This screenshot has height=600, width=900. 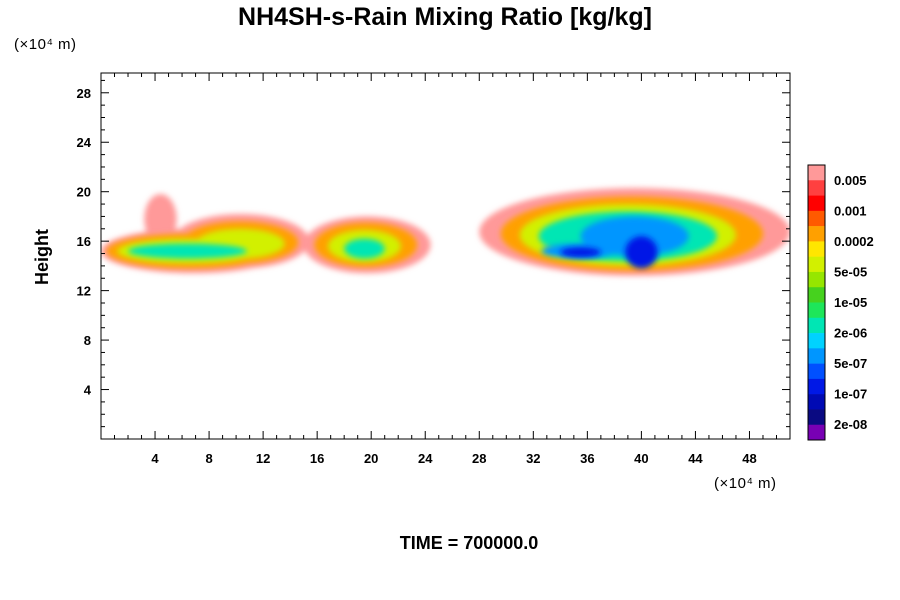 What do you see at coordinates (42, 257) in the screenshot?
I see `y-axis-label: Height` at bounding box center [42, 257].